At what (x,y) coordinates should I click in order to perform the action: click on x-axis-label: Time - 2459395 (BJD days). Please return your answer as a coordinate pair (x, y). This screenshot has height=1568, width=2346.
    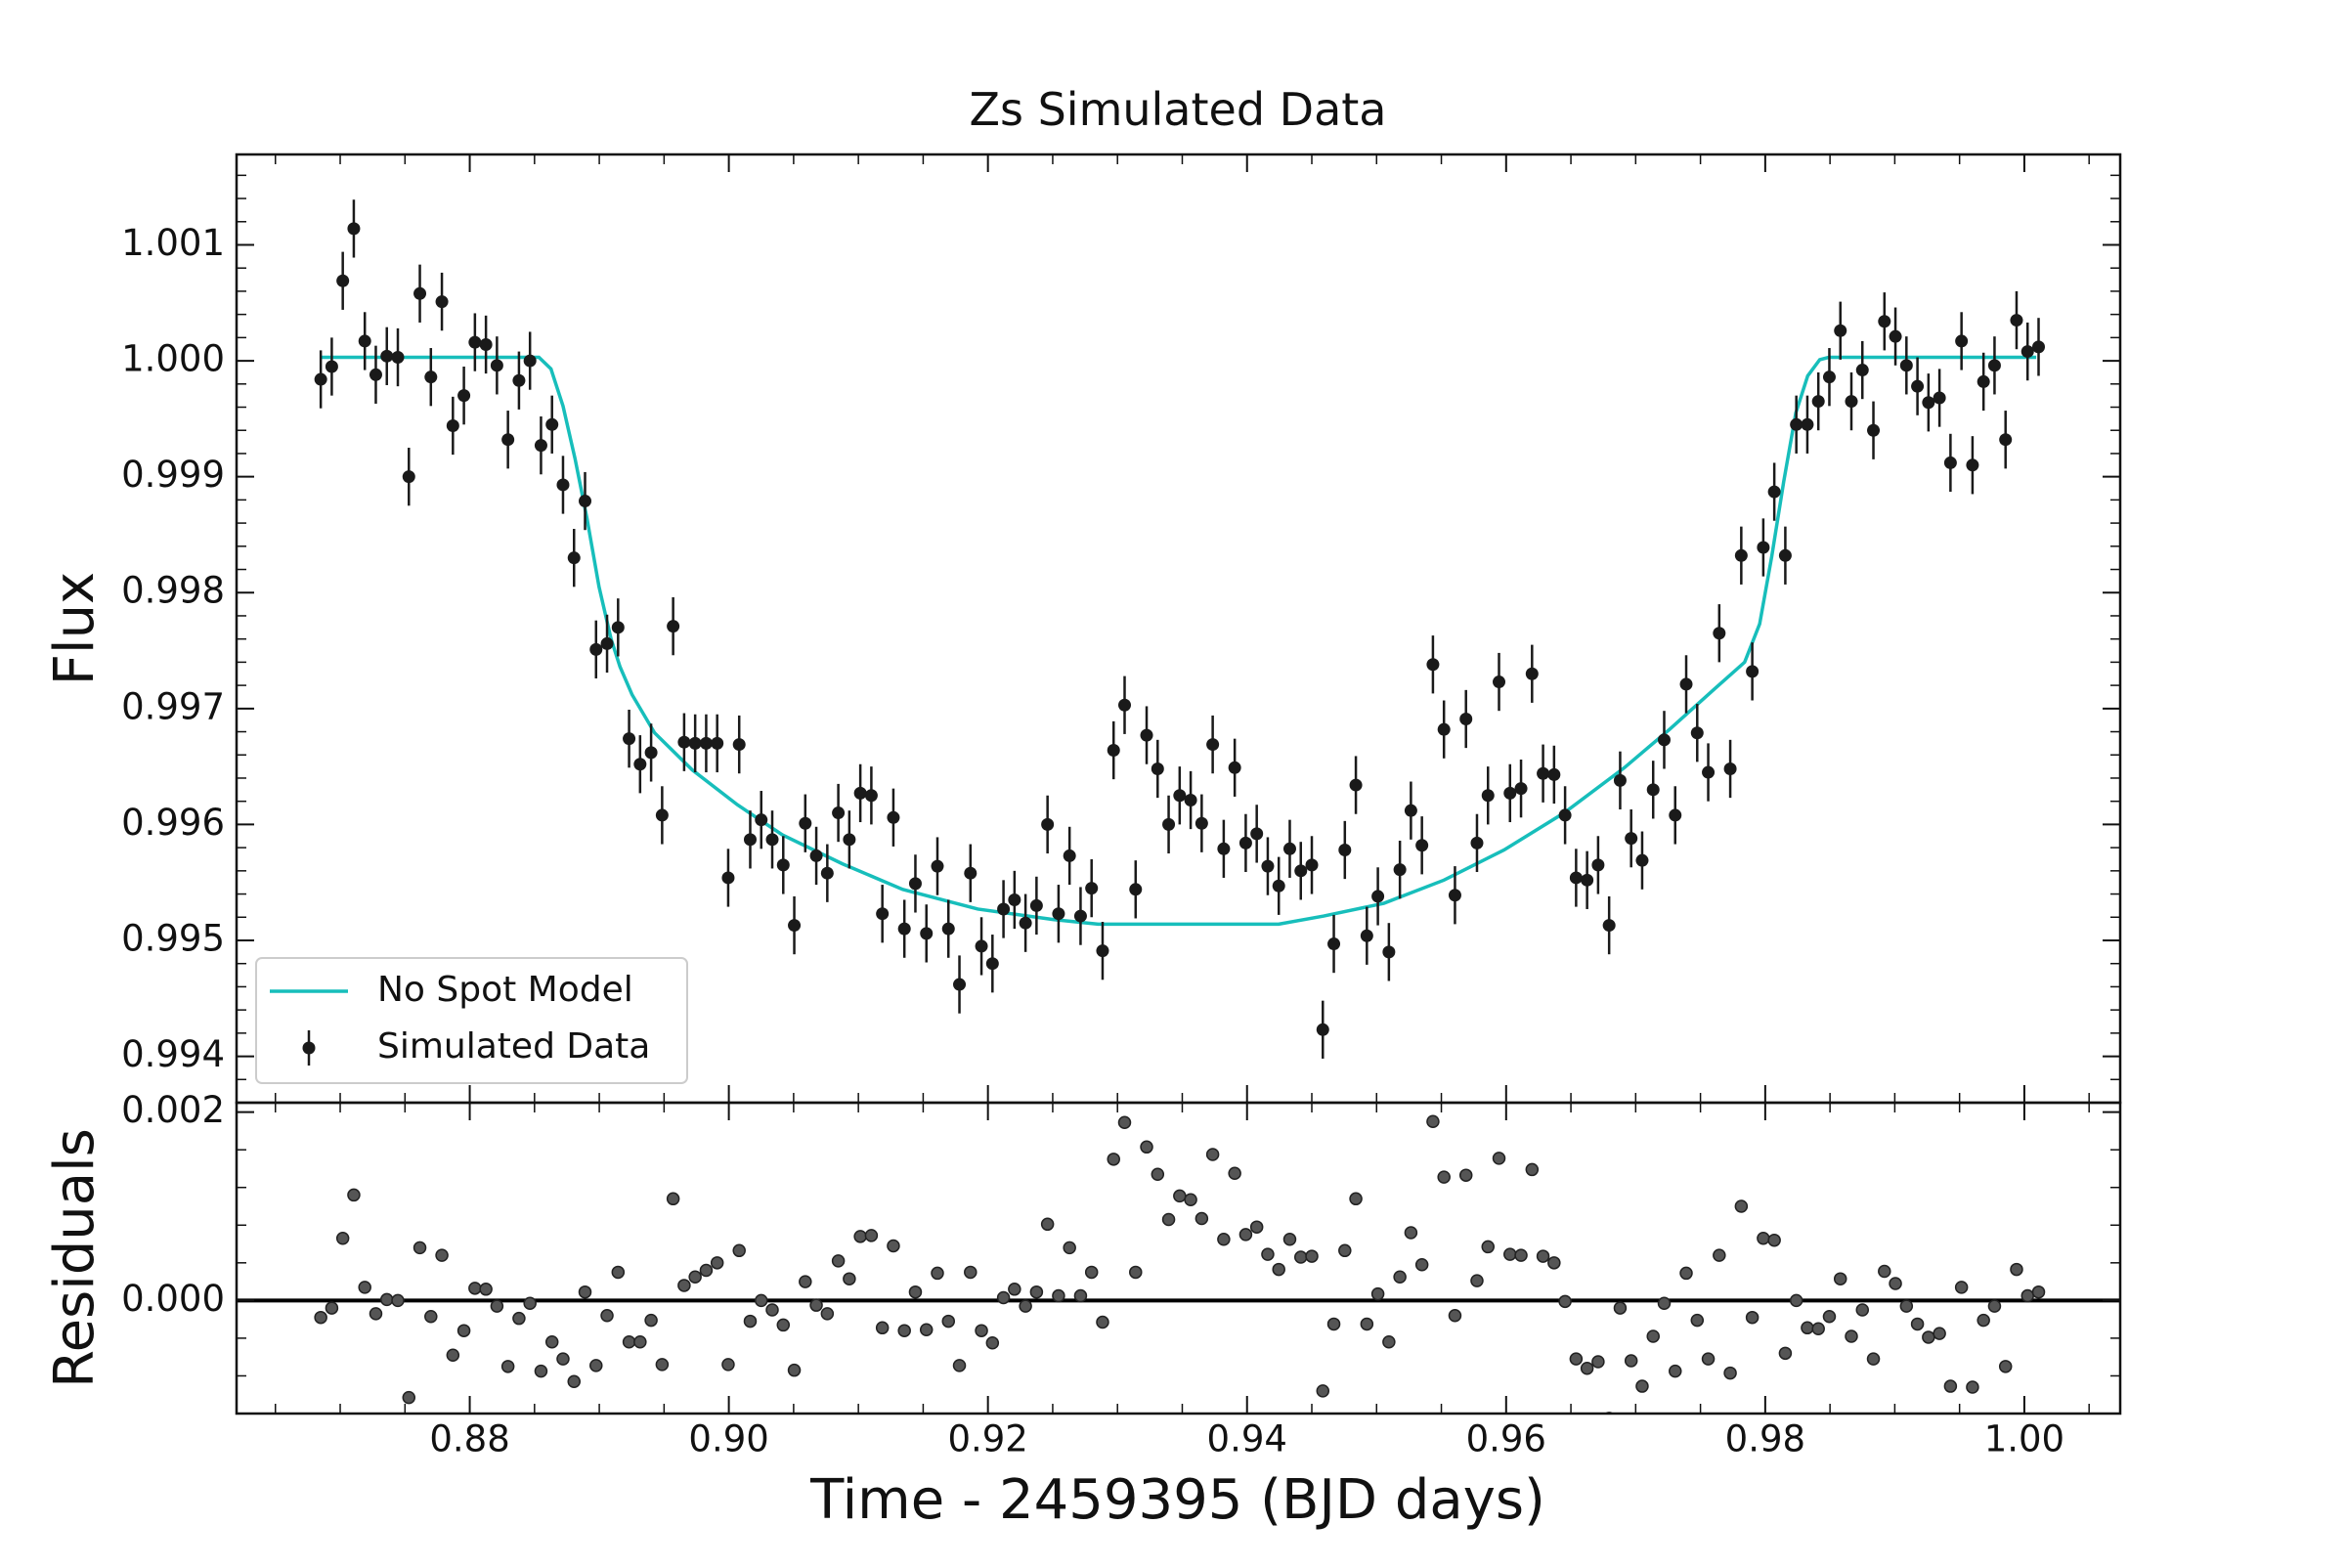
    Looking at the image, I should click on (1177, 1500).